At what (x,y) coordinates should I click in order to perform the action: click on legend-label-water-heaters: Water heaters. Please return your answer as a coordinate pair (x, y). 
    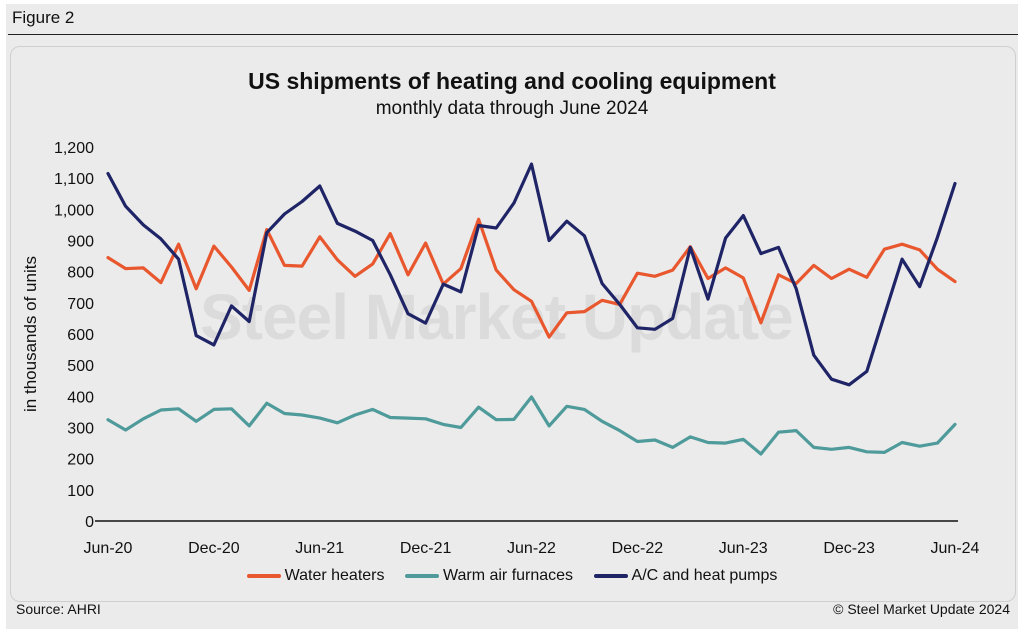
    Looking at the image, I should click on (334, 575).